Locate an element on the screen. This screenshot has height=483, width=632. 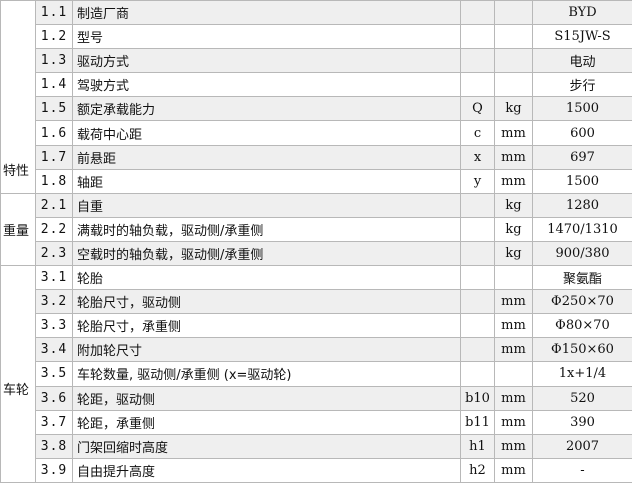
item-number: 3.9 is located at coordinates (54, 470).